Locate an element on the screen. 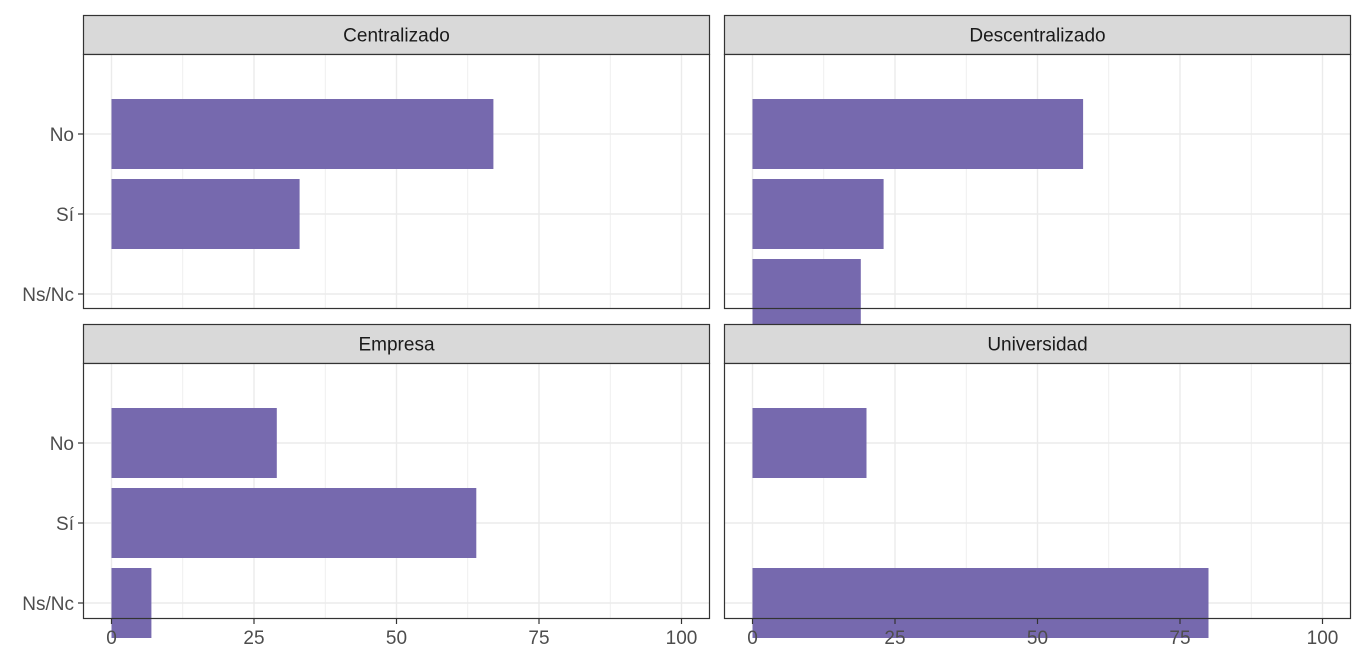 This screenshot has width=1354, height=655. facet-title: Empresa is located at coordinates (396, 345).